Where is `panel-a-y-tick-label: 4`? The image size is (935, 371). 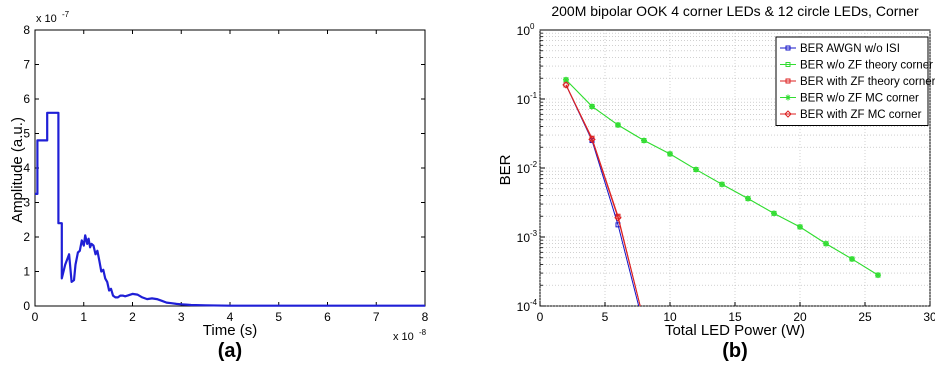
panel-a-y-tick-label: 4 is located at coordinates (26, 168).